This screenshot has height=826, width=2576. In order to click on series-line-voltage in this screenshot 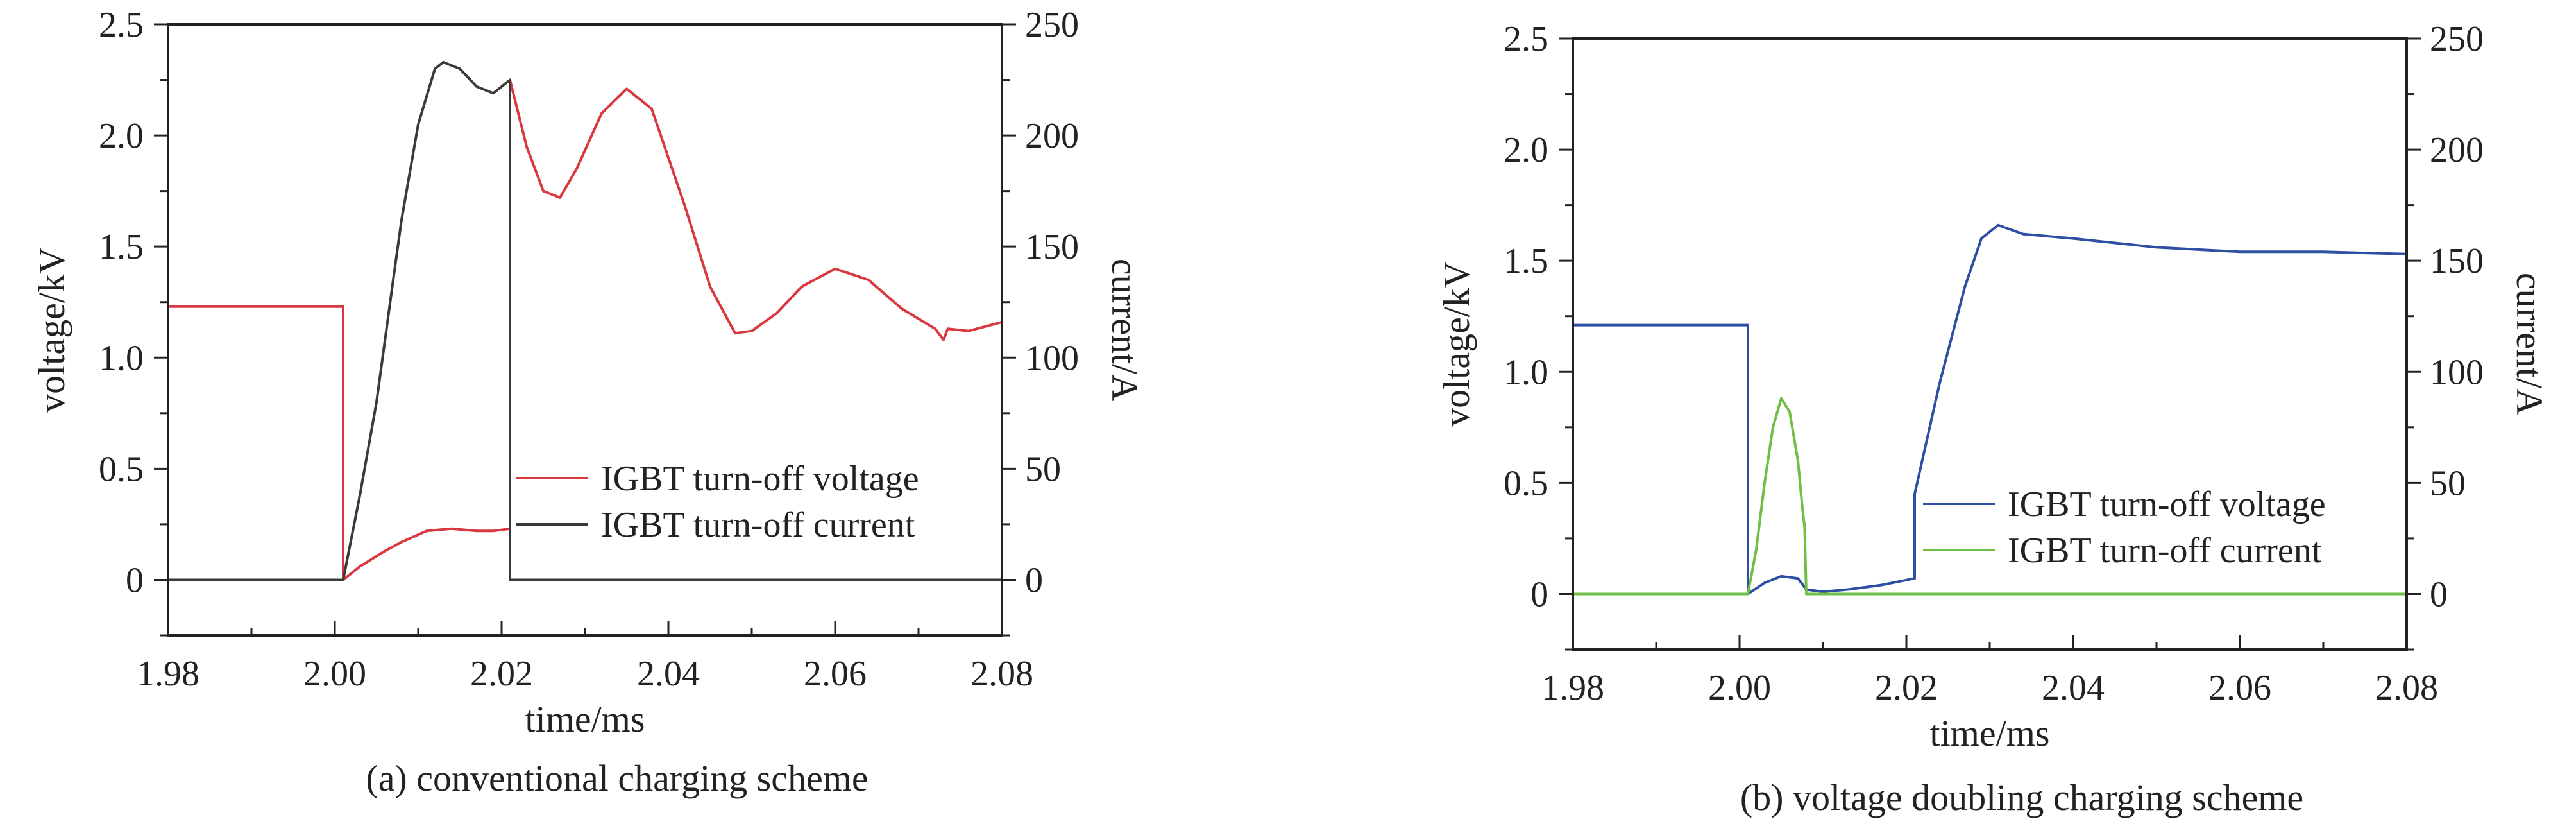, I will do `click(1990, 409)`.